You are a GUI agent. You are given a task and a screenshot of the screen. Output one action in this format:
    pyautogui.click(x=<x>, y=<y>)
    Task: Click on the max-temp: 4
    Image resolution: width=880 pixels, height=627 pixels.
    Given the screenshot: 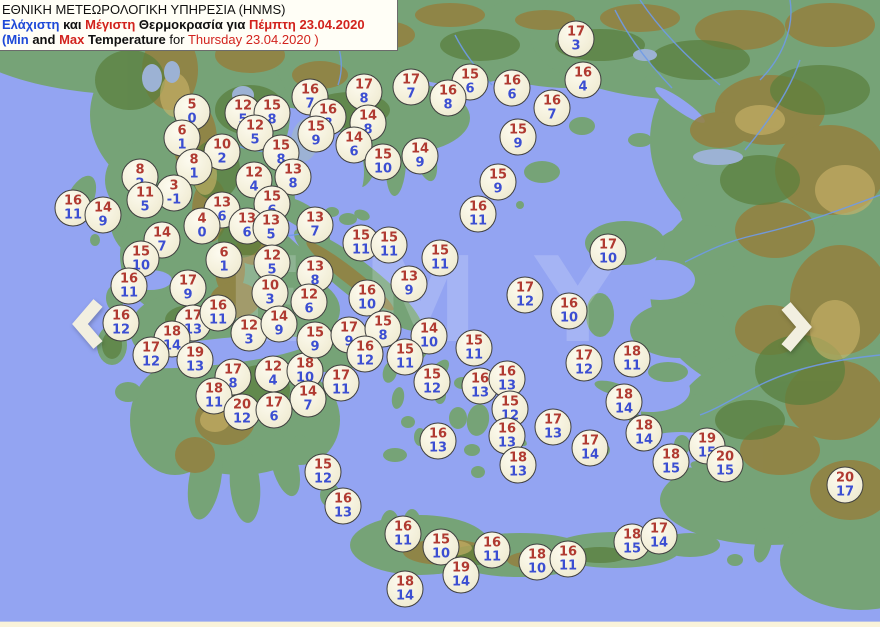 What is the action you would take?
    pyautogui.click(x=202, y=219)
    